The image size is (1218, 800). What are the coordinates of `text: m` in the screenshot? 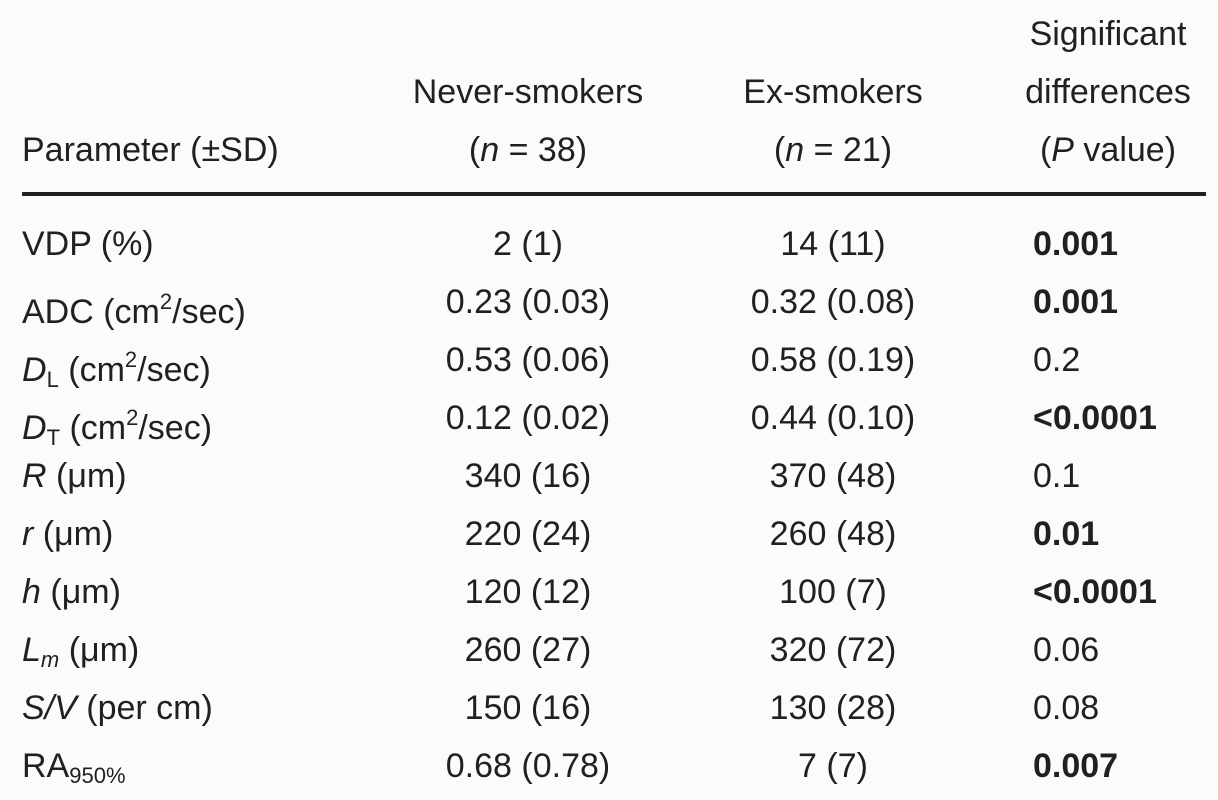 It's located at (50, 659).